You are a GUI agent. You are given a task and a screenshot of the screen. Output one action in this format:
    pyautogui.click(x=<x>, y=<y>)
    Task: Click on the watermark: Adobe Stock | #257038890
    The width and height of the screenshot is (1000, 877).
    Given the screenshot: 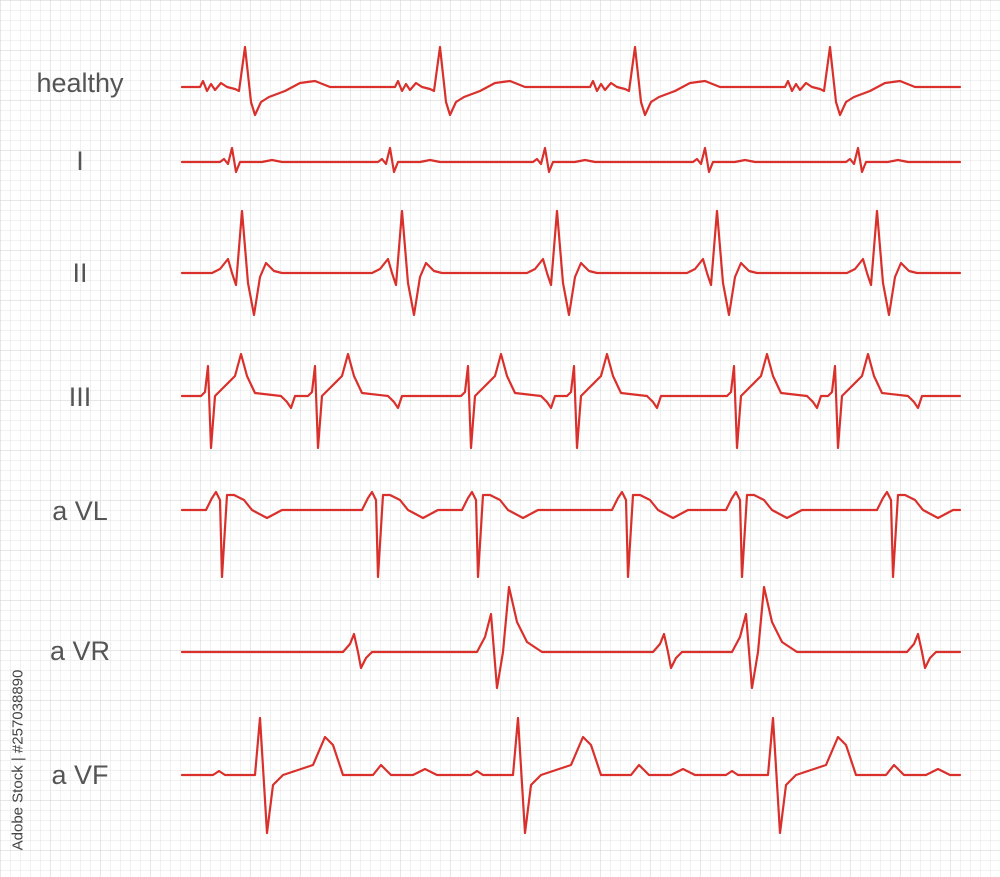 What is the action you would take?
    pyautogui.click(x=18, y=760)
    